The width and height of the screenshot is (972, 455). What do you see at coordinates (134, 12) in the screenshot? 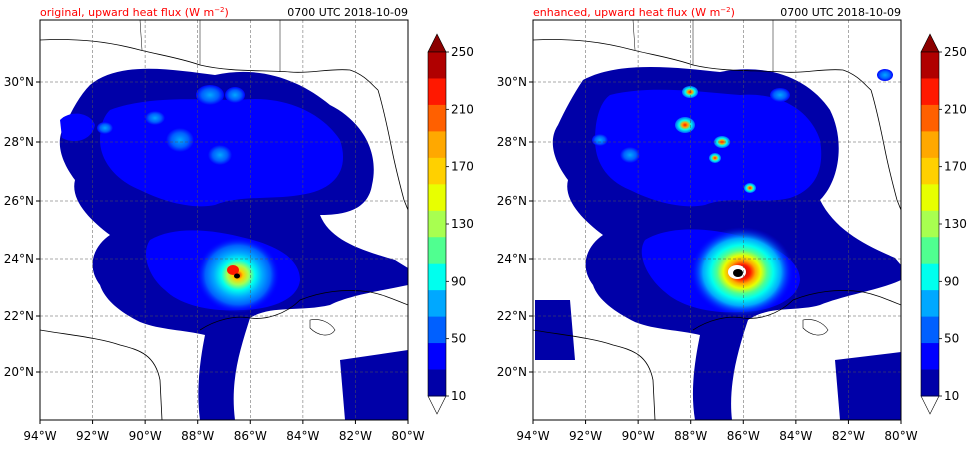
I see `panel-title: original, upward heat flux (W m−2)` at bounding box center [134, 12].